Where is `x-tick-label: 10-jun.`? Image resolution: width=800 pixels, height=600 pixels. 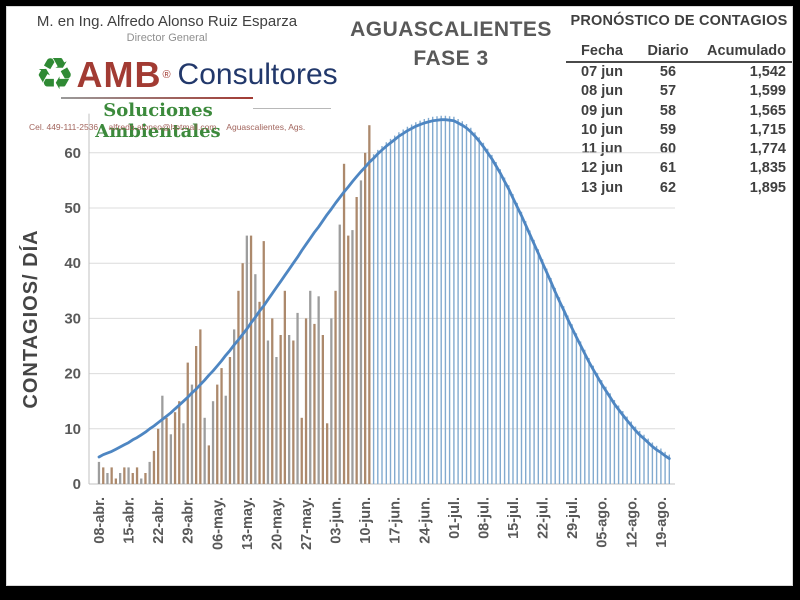
x-tick-label: 10-jun. is located at coordinates (366, 520).